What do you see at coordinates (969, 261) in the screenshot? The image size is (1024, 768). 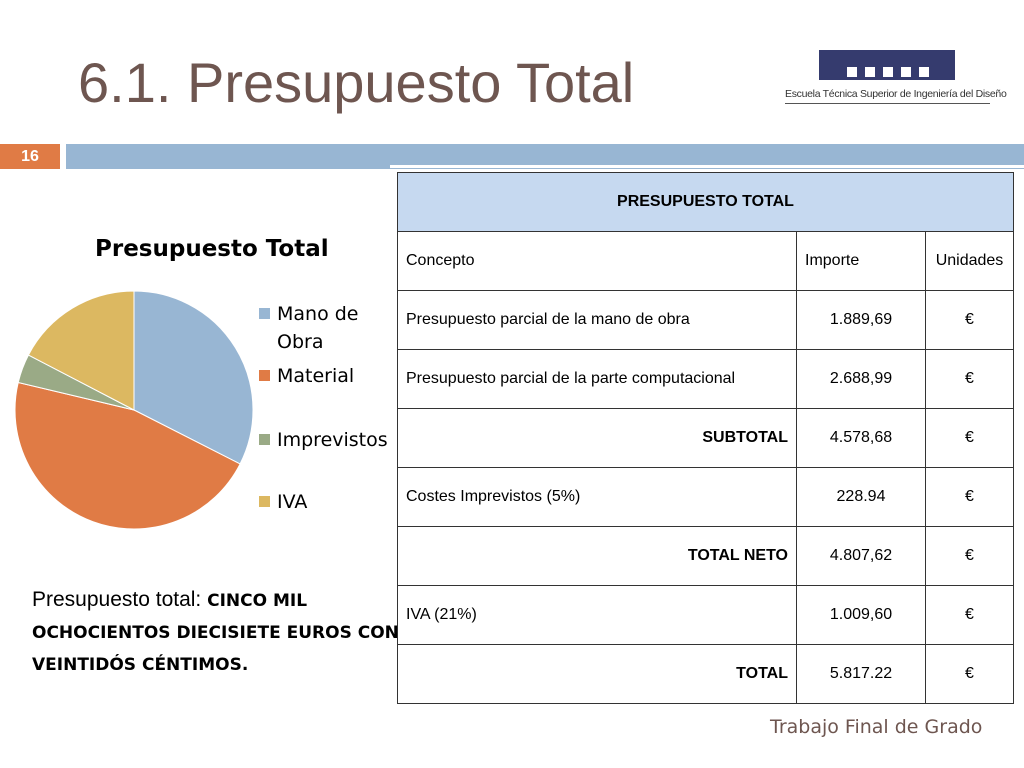 I see `header-unidades: Unidades` at bounding box center [969, 261].